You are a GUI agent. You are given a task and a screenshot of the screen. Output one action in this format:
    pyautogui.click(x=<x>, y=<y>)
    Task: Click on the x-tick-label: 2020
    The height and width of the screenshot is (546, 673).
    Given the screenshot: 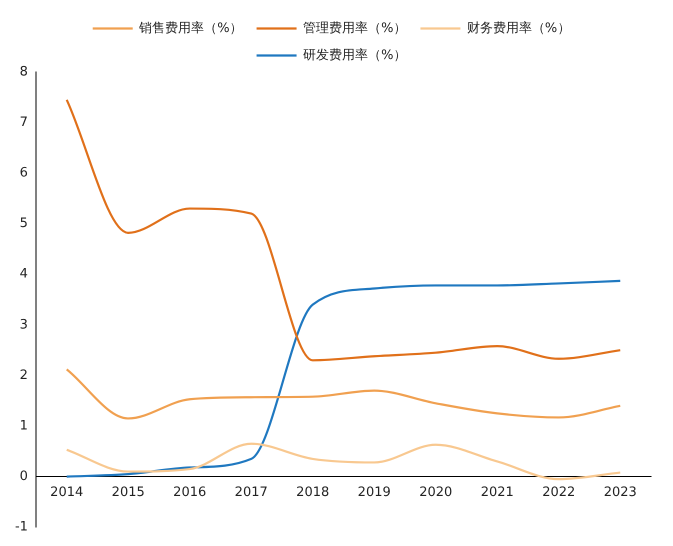 What is the action you would take?
    pyautogui.click(x=435, y=492)
    